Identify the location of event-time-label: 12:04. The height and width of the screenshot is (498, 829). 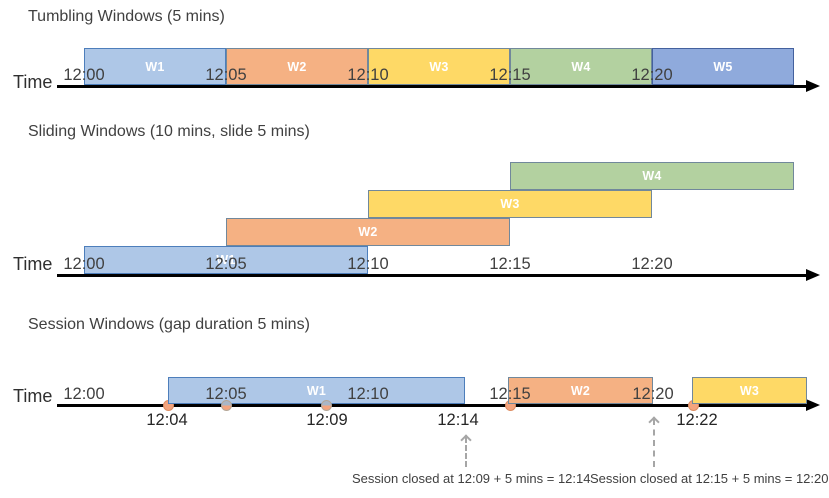
(167, 420).